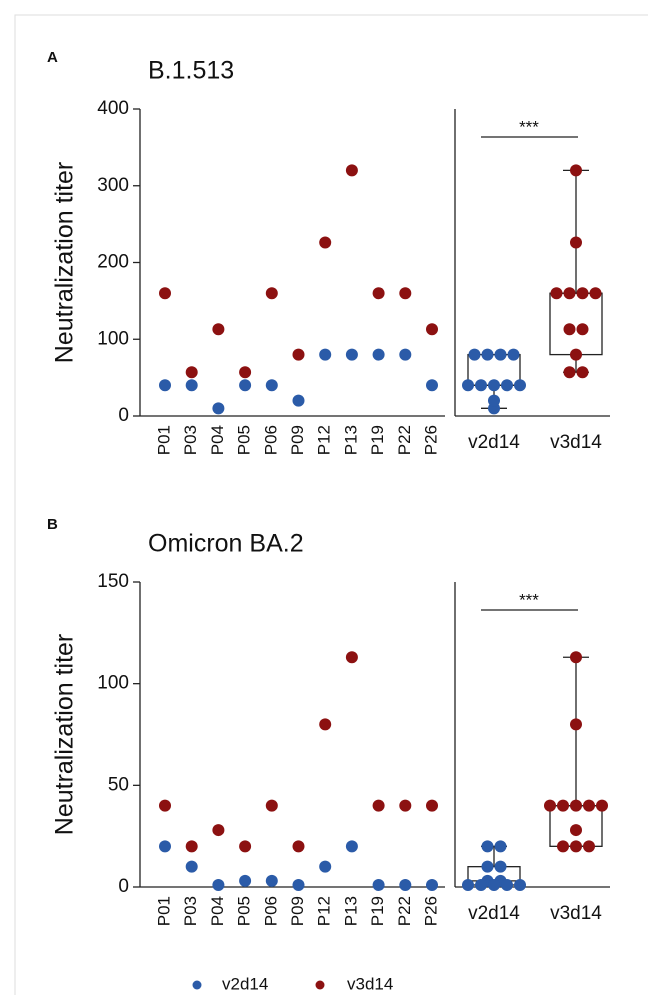 This screenshot has width=648, height=1000. What do you see at coordinates (529, 126) in the screenshot?
I see `significance-label: ***` at bounding box center [529, 126].